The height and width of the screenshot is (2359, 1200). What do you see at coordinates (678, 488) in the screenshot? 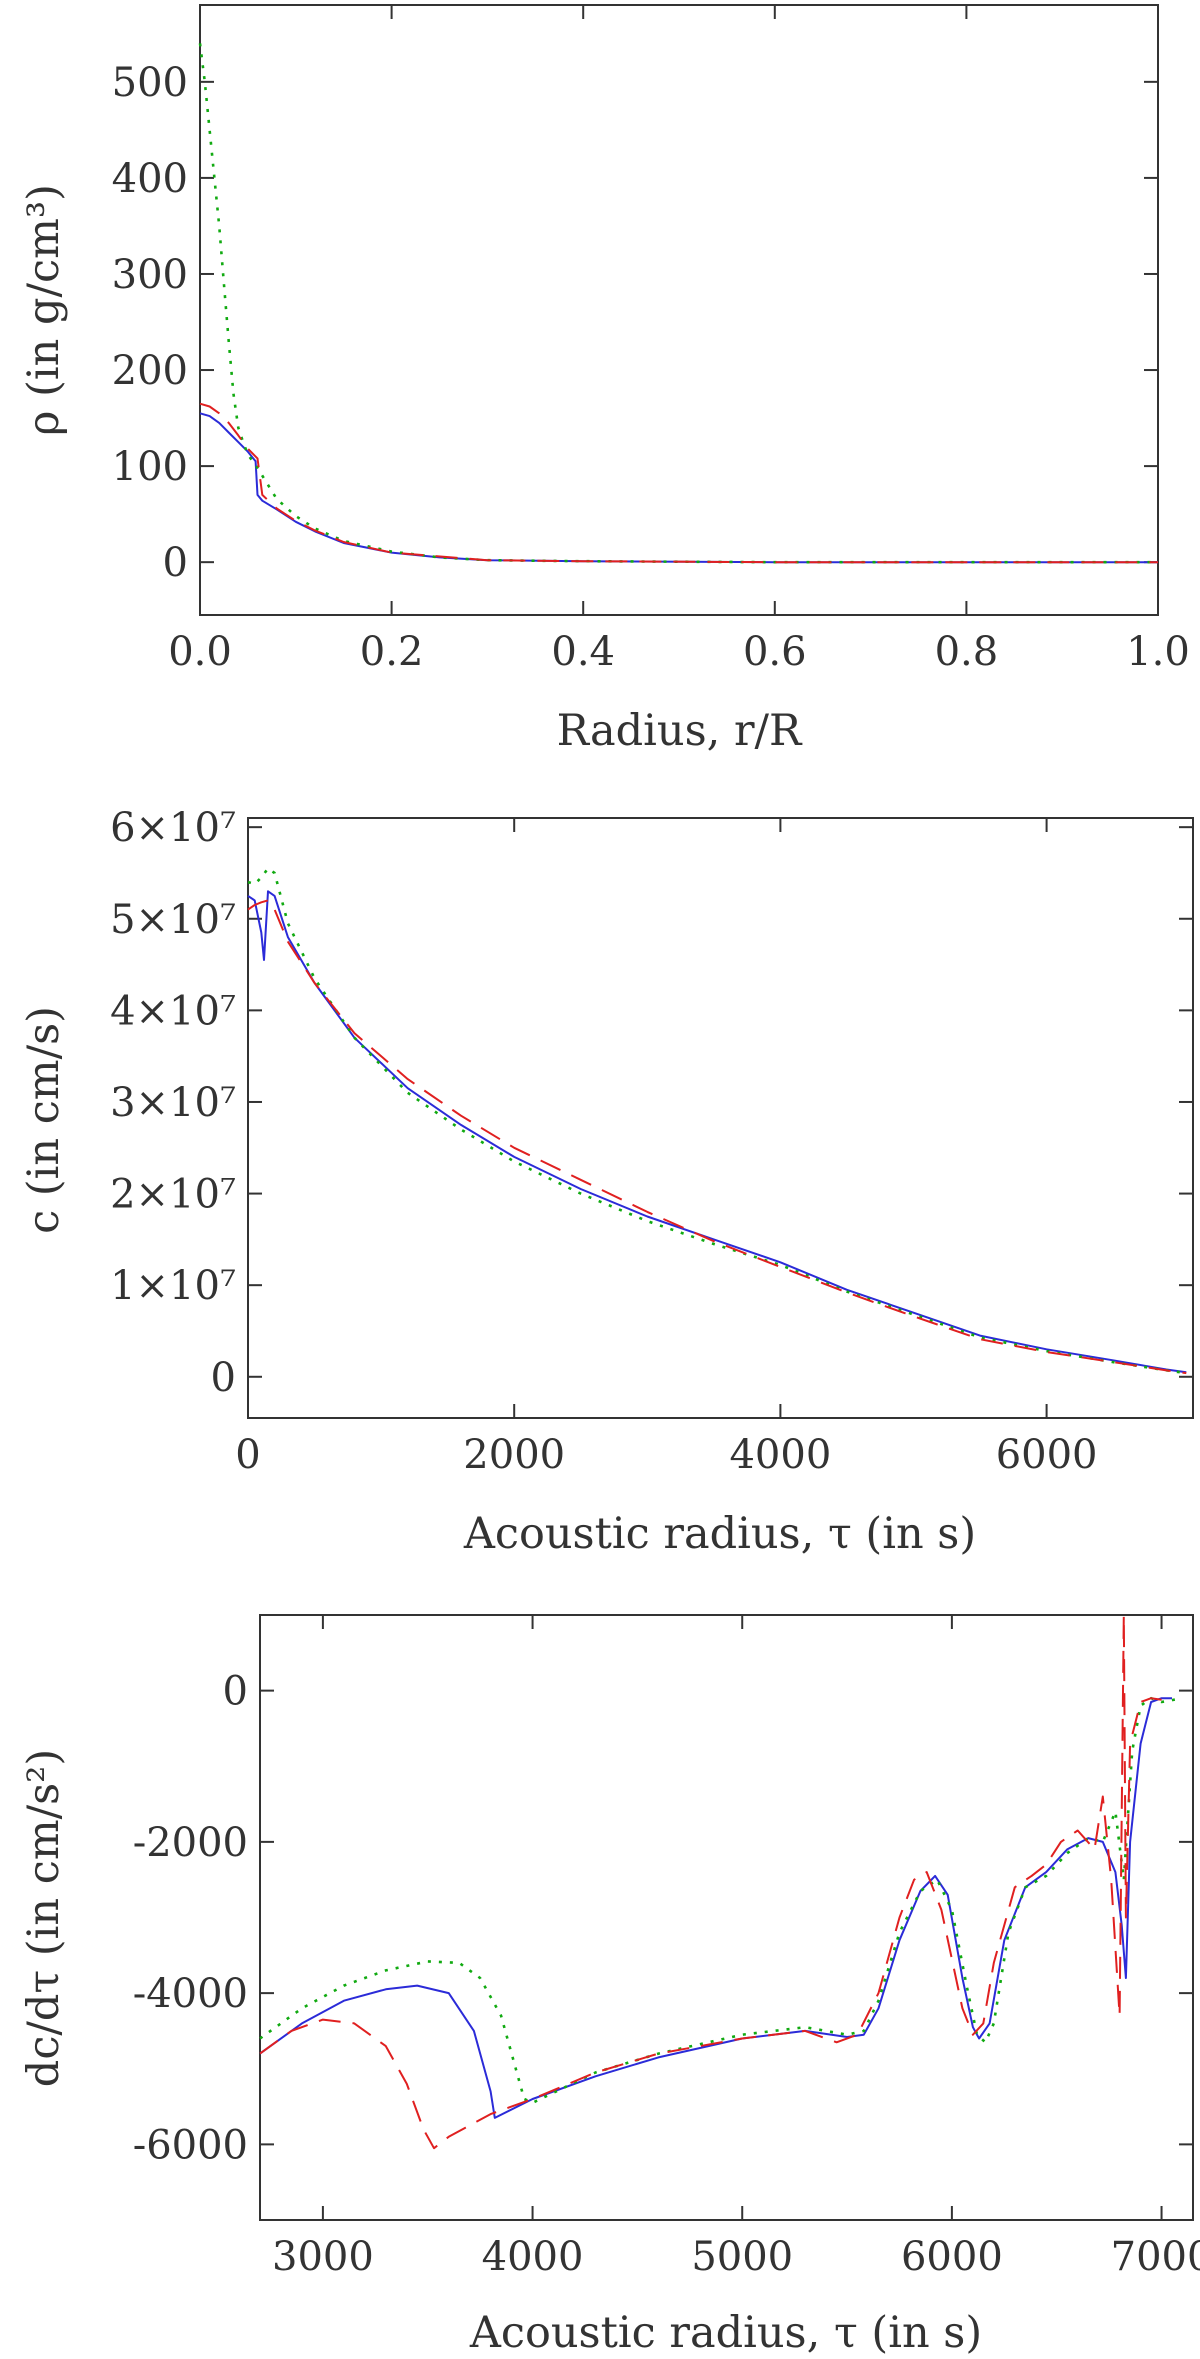
I see `density-solid-series-line` at bounding box center [678, 488].